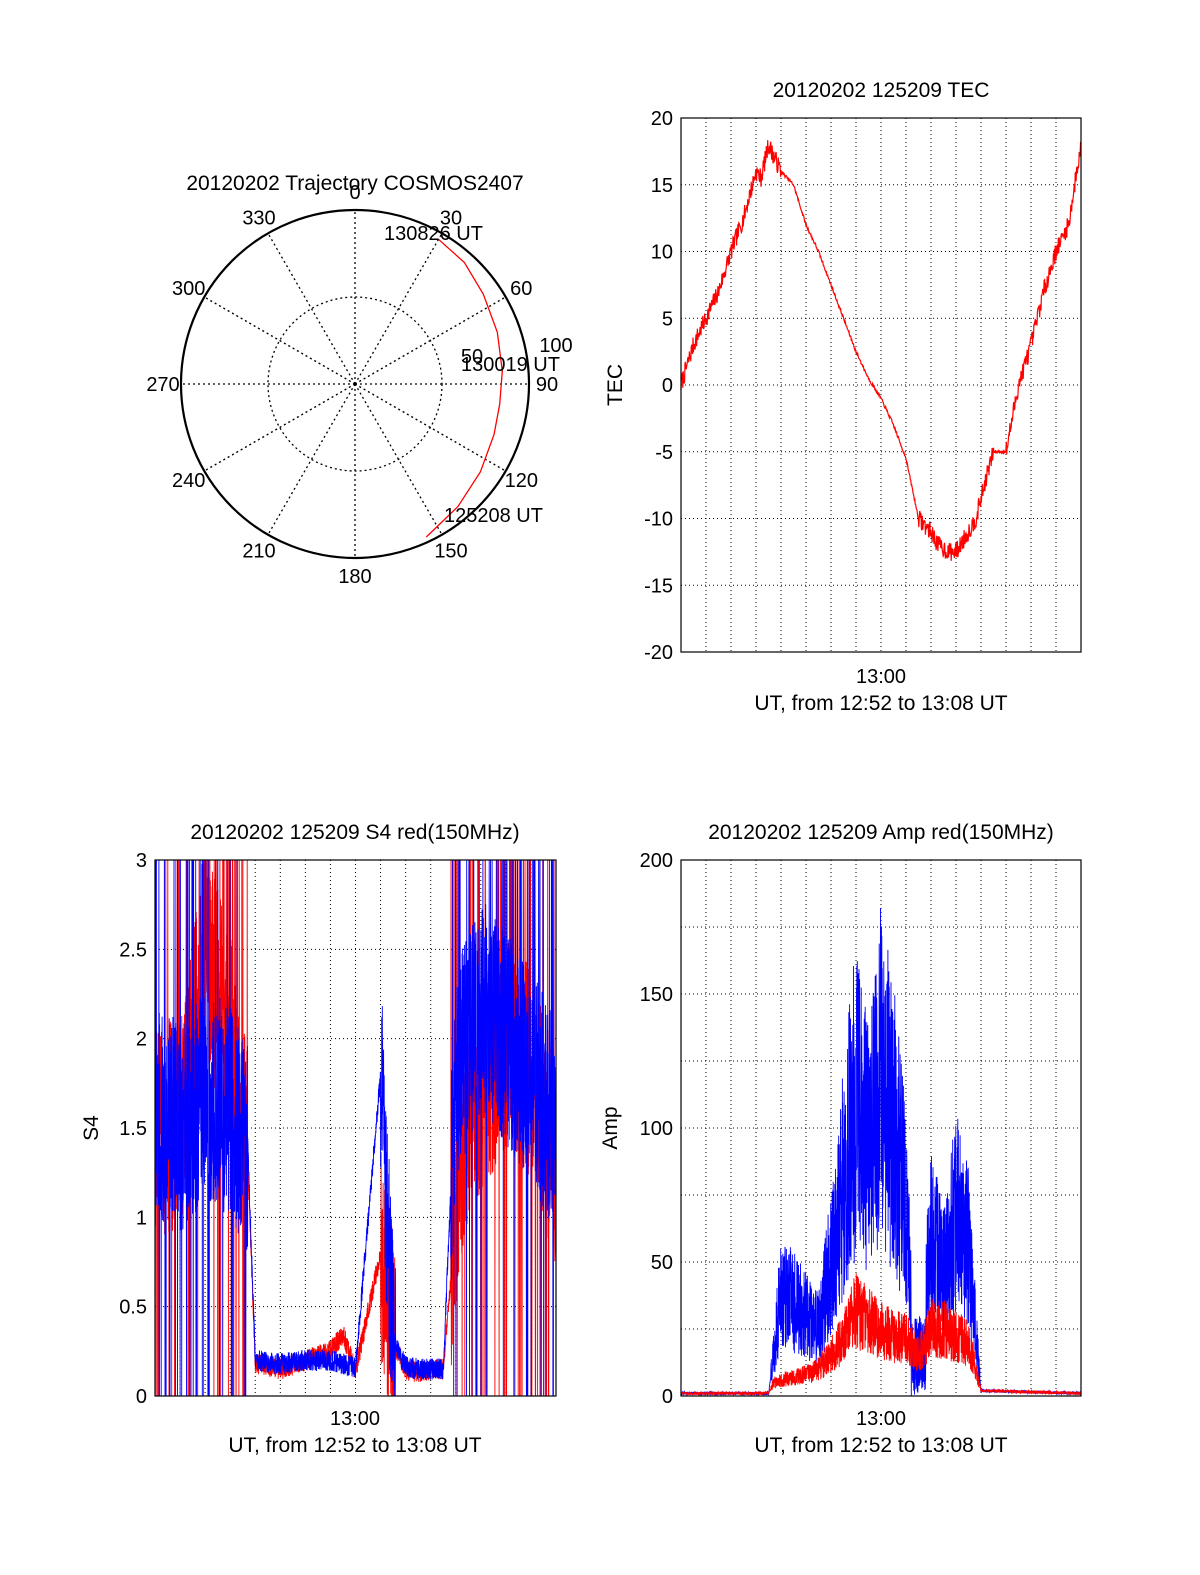  Describe the element at coordinates (354, 577) in the screenshot. I see `polar-angle-label-180: 180` at that location.